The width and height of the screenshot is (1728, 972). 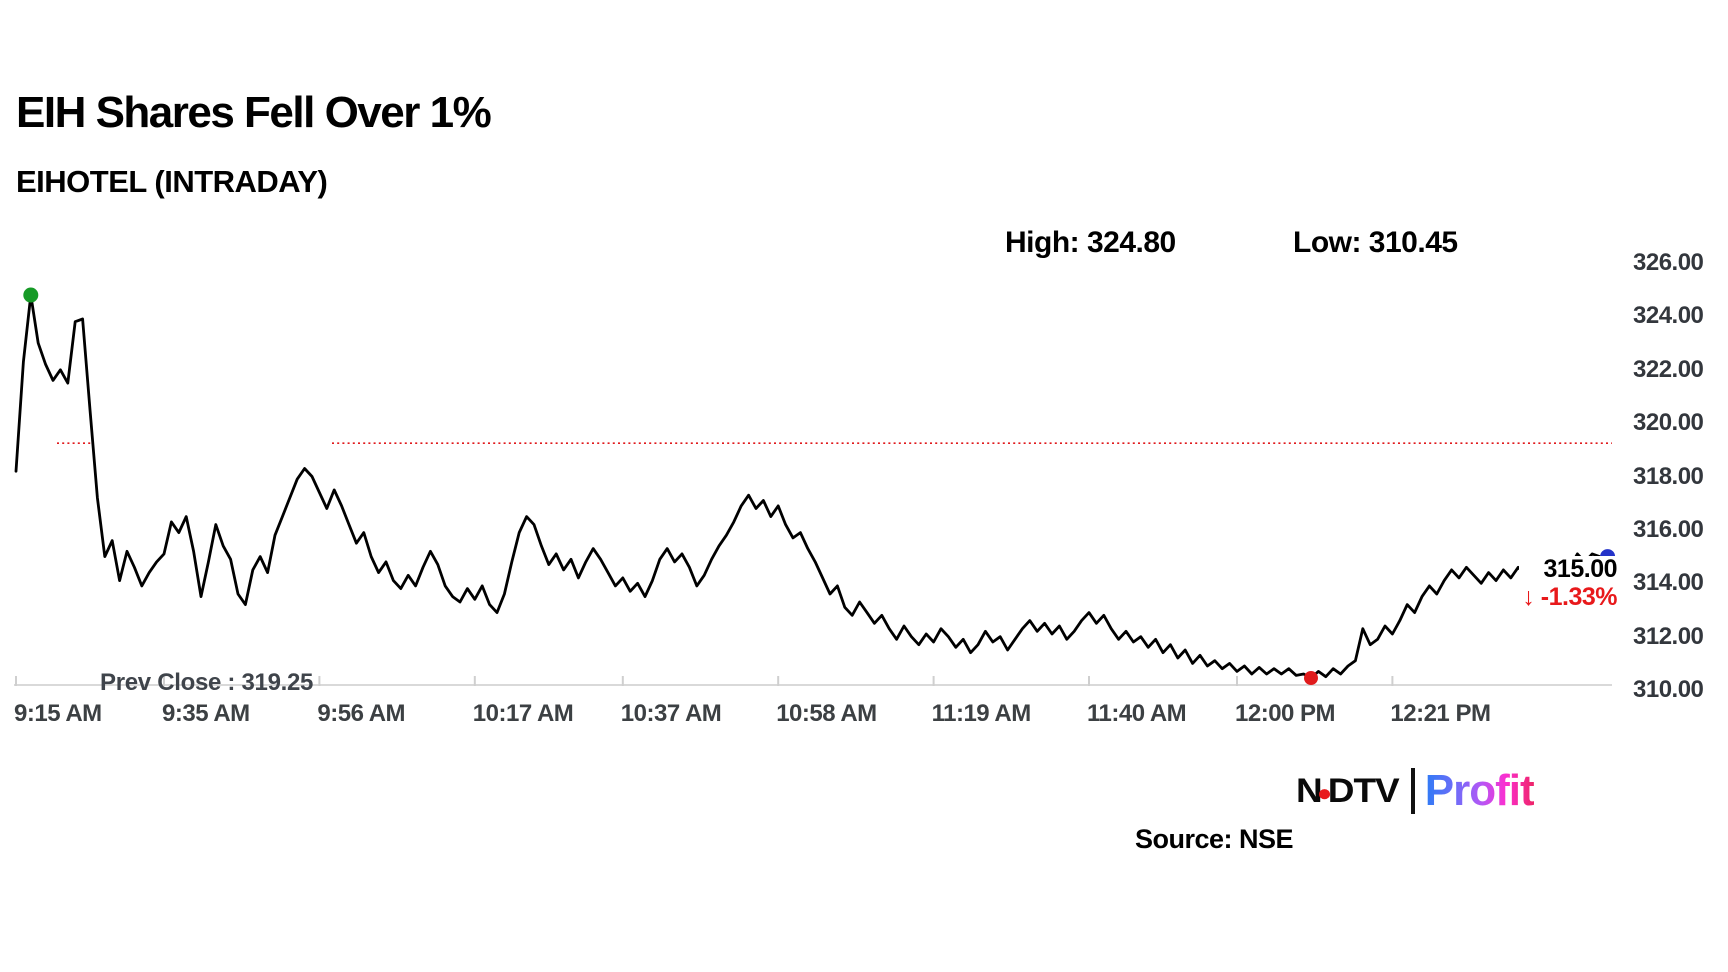 What do you see at coordinates (1090, 242) in the screenshot?
I see `high-value-label: High: 324.80` at bounding box center [1090, 242].